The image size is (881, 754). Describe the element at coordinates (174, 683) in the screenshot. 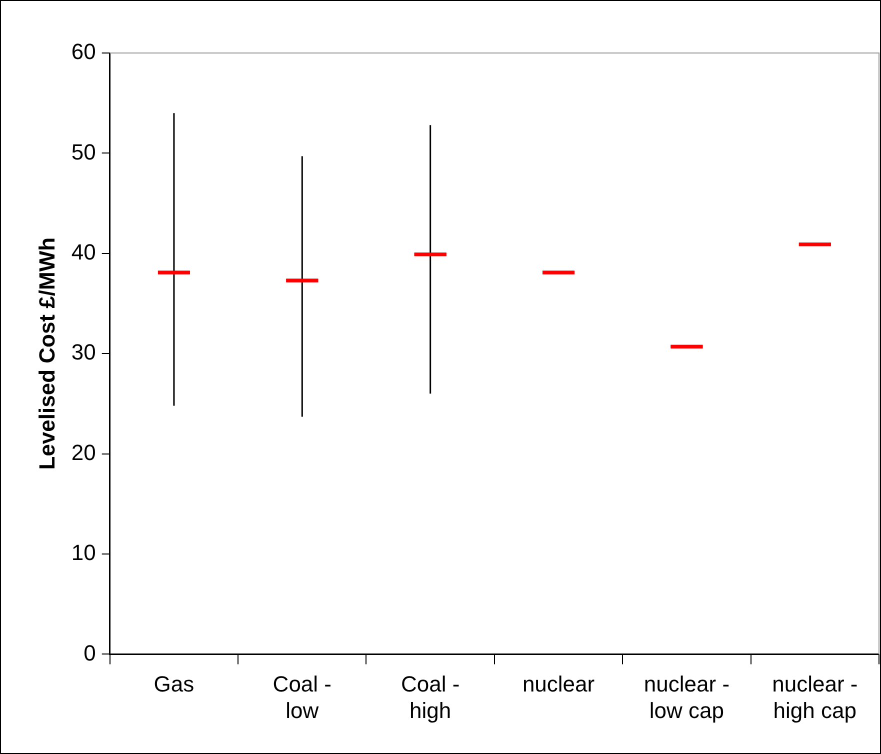

I see `x-tick-label: Gas` at that location.